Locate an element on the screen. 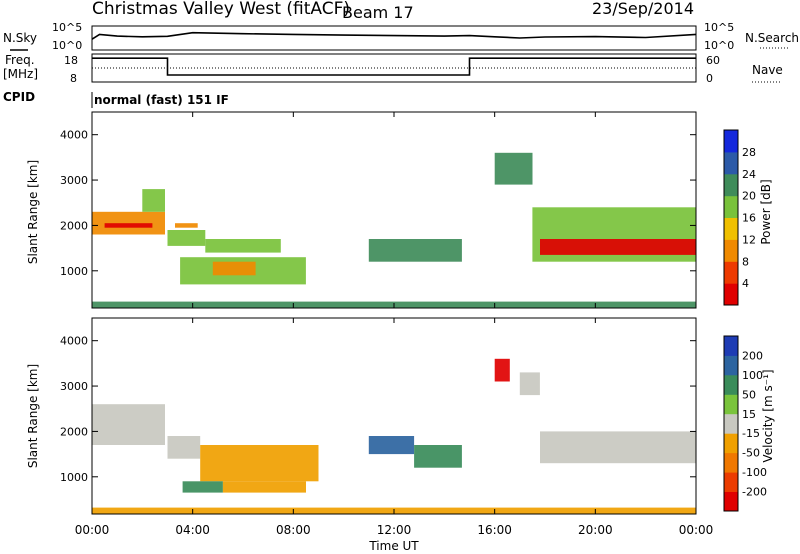 The width and height of the screenshot is (800, 554). power-cbar-tick-0: 28 is located at coordinates (749, 152).